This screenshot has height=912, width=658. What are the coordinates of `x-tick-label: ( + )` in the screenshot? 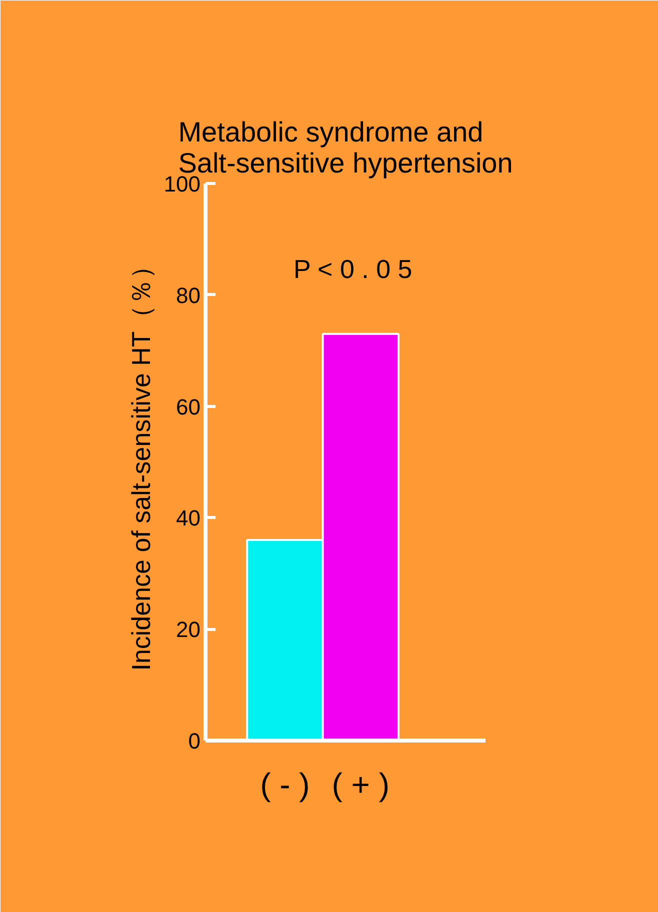 It's located at (361, 784).